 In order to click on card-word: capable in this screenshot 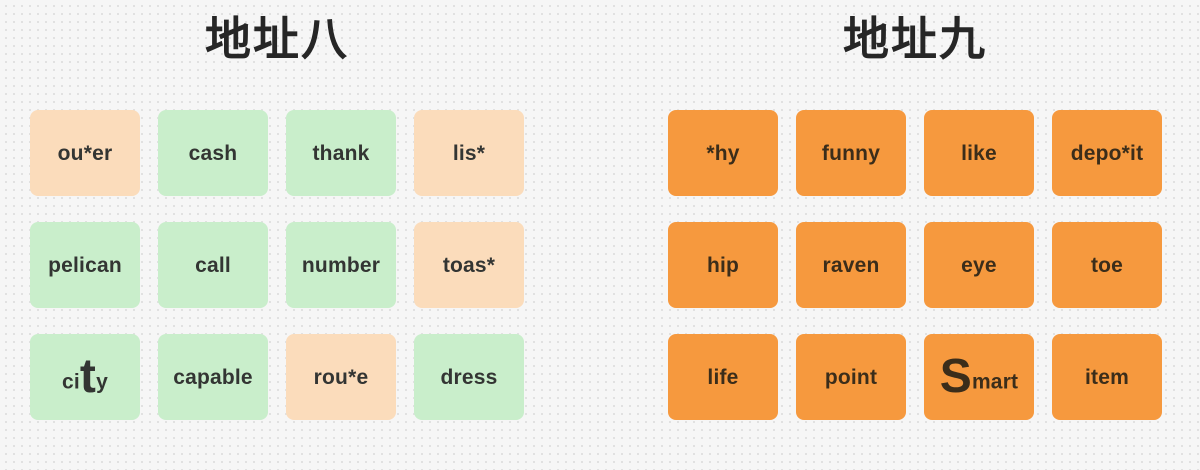, I will do `click(213, 377)`.